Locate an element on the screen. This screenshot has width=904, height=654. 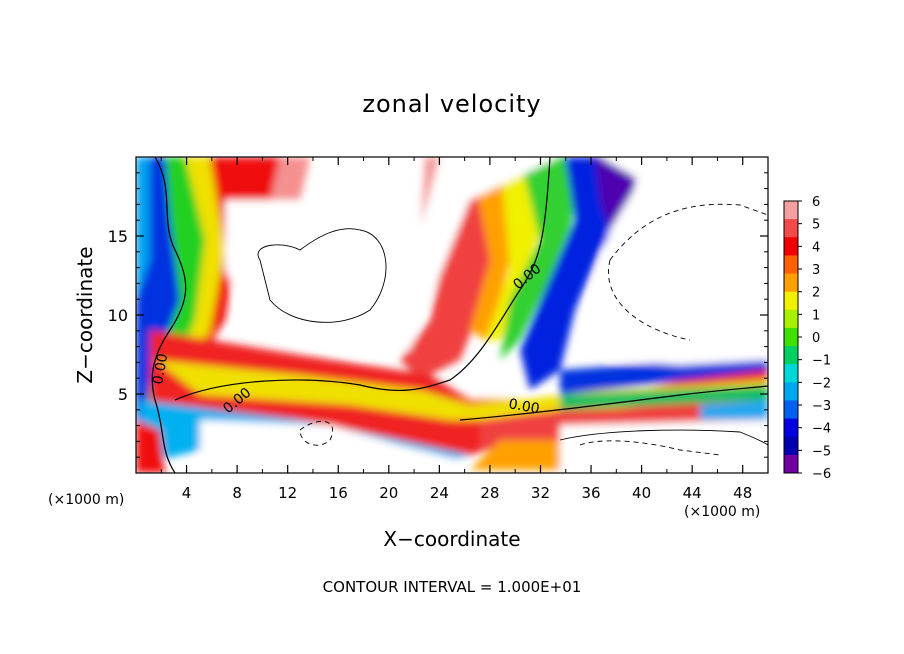
contour-interval-note: CONTOUR INTERVAL = 1.000E+01 is located at coordinates (452, 587).